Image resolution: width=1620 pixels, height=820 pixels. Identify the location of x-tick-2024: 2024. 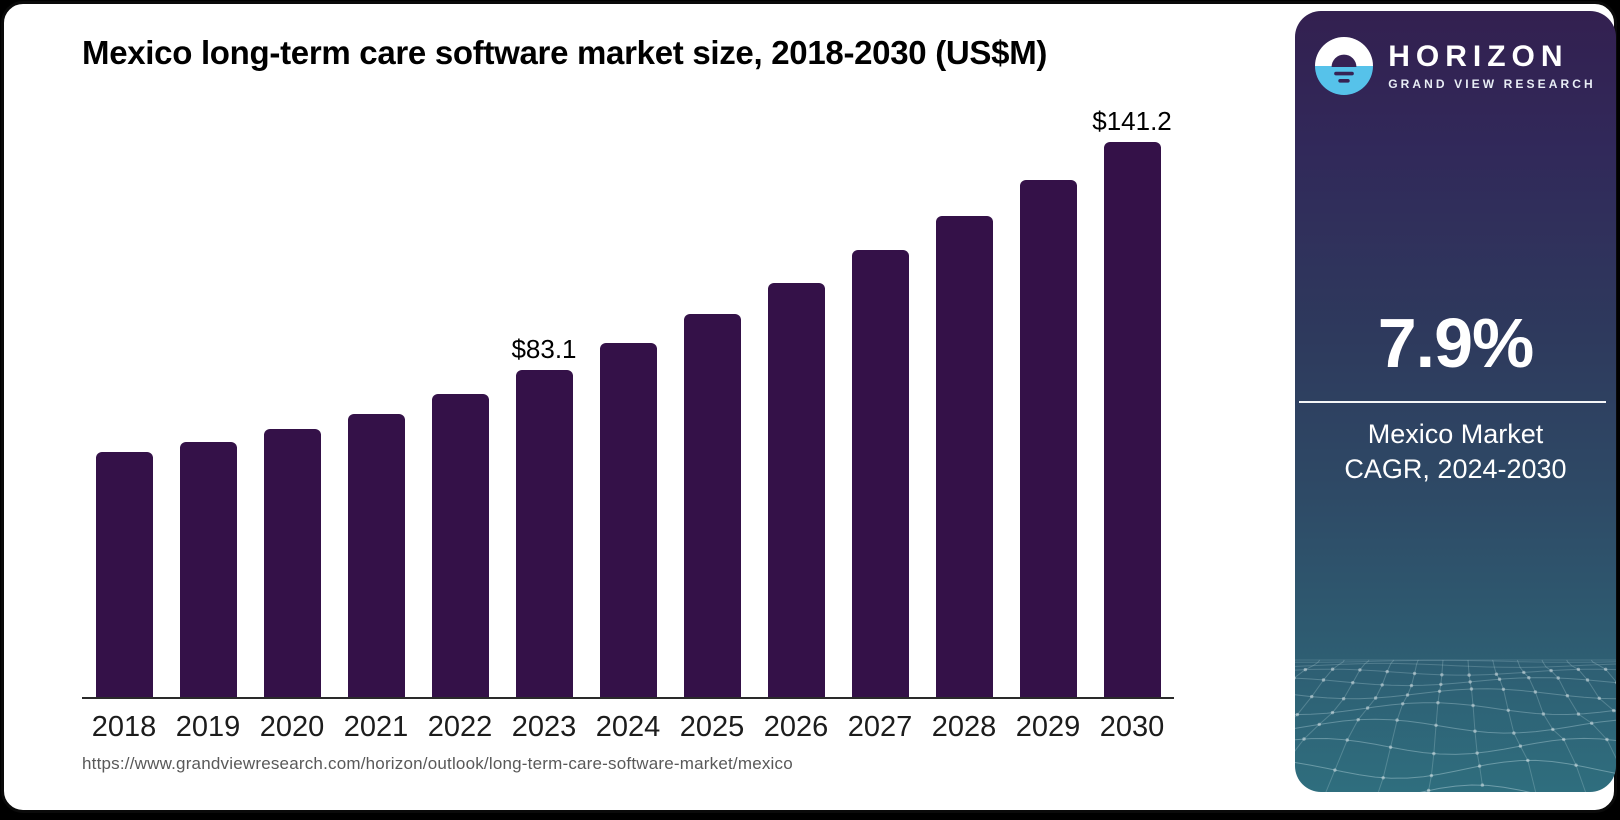
(628, 727).